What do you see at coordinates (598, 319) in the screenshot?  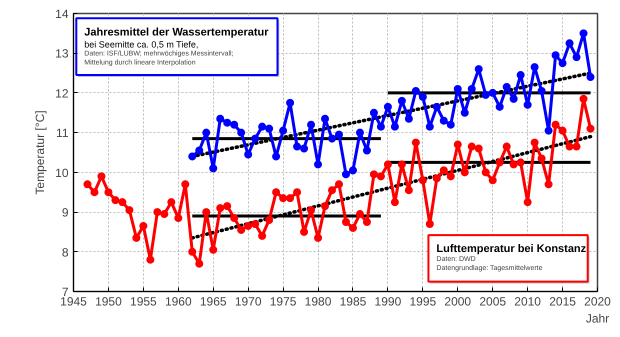 I see `x-axis-title: Jahr` at bounding box center [598, 319].